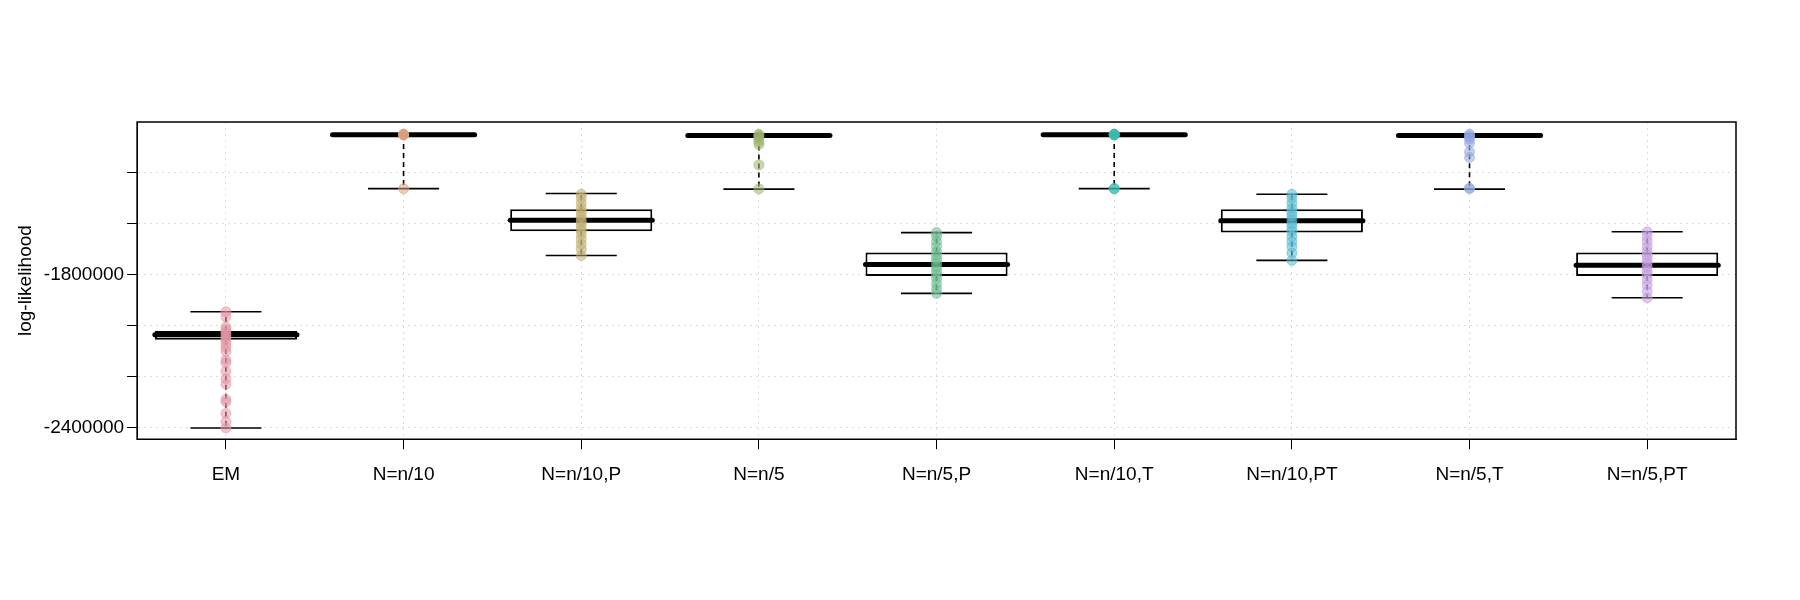 The image size is (1800, 600). Describe the element at coordinates (1469, 473) in the screenshot. I see `x-tick-label: N=n/5,T` at that location.